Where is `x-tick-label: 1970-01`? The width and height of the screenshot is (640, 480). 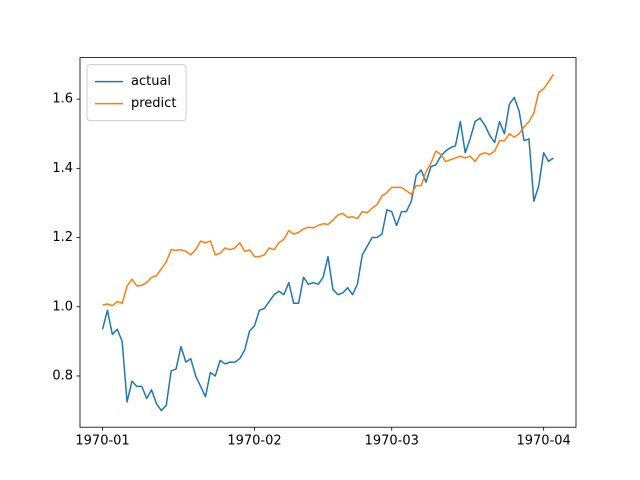
x-tick-label: 1970-01 is located at coordinates (102, 441).